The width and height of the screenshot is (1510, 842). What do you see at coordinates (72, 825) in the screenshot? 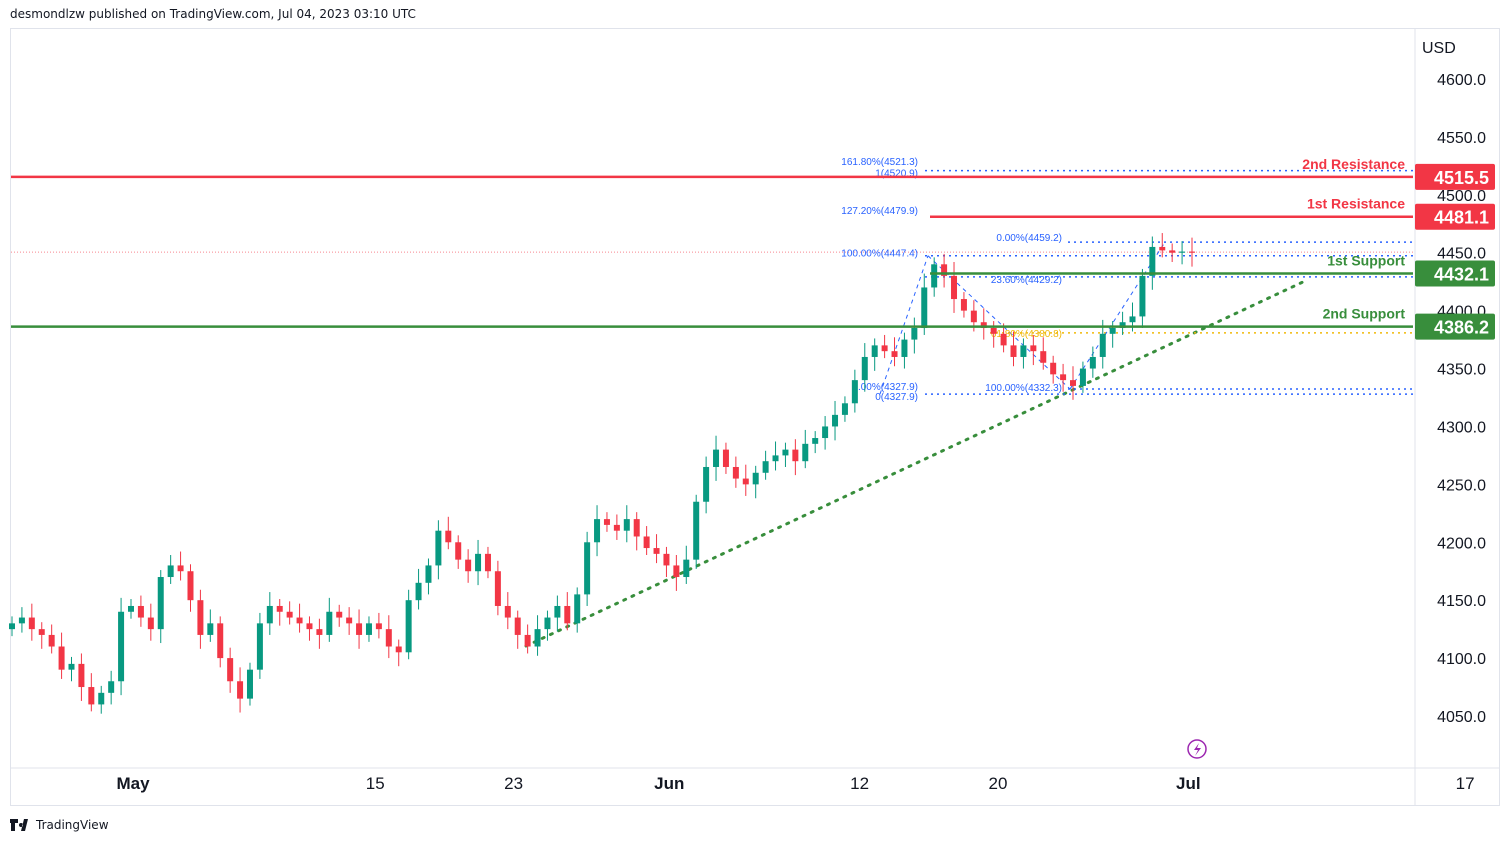
I see `tradingview-brand: TradingView` at bounding box center [72, 825].